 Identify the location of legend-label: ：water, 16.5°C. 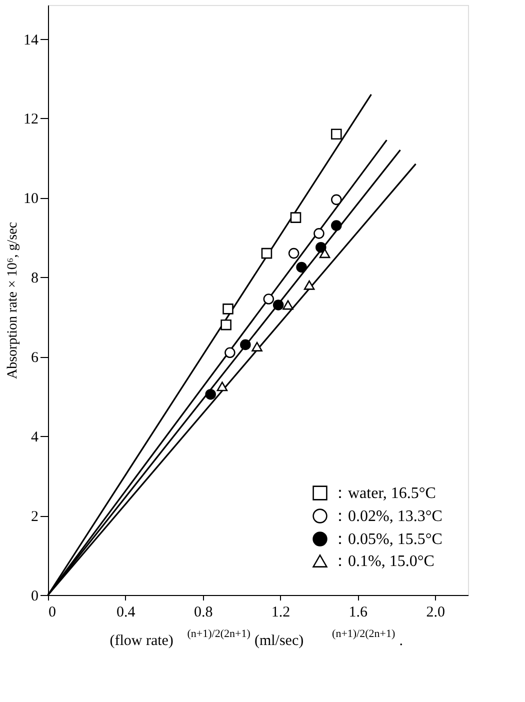
(384, 493).